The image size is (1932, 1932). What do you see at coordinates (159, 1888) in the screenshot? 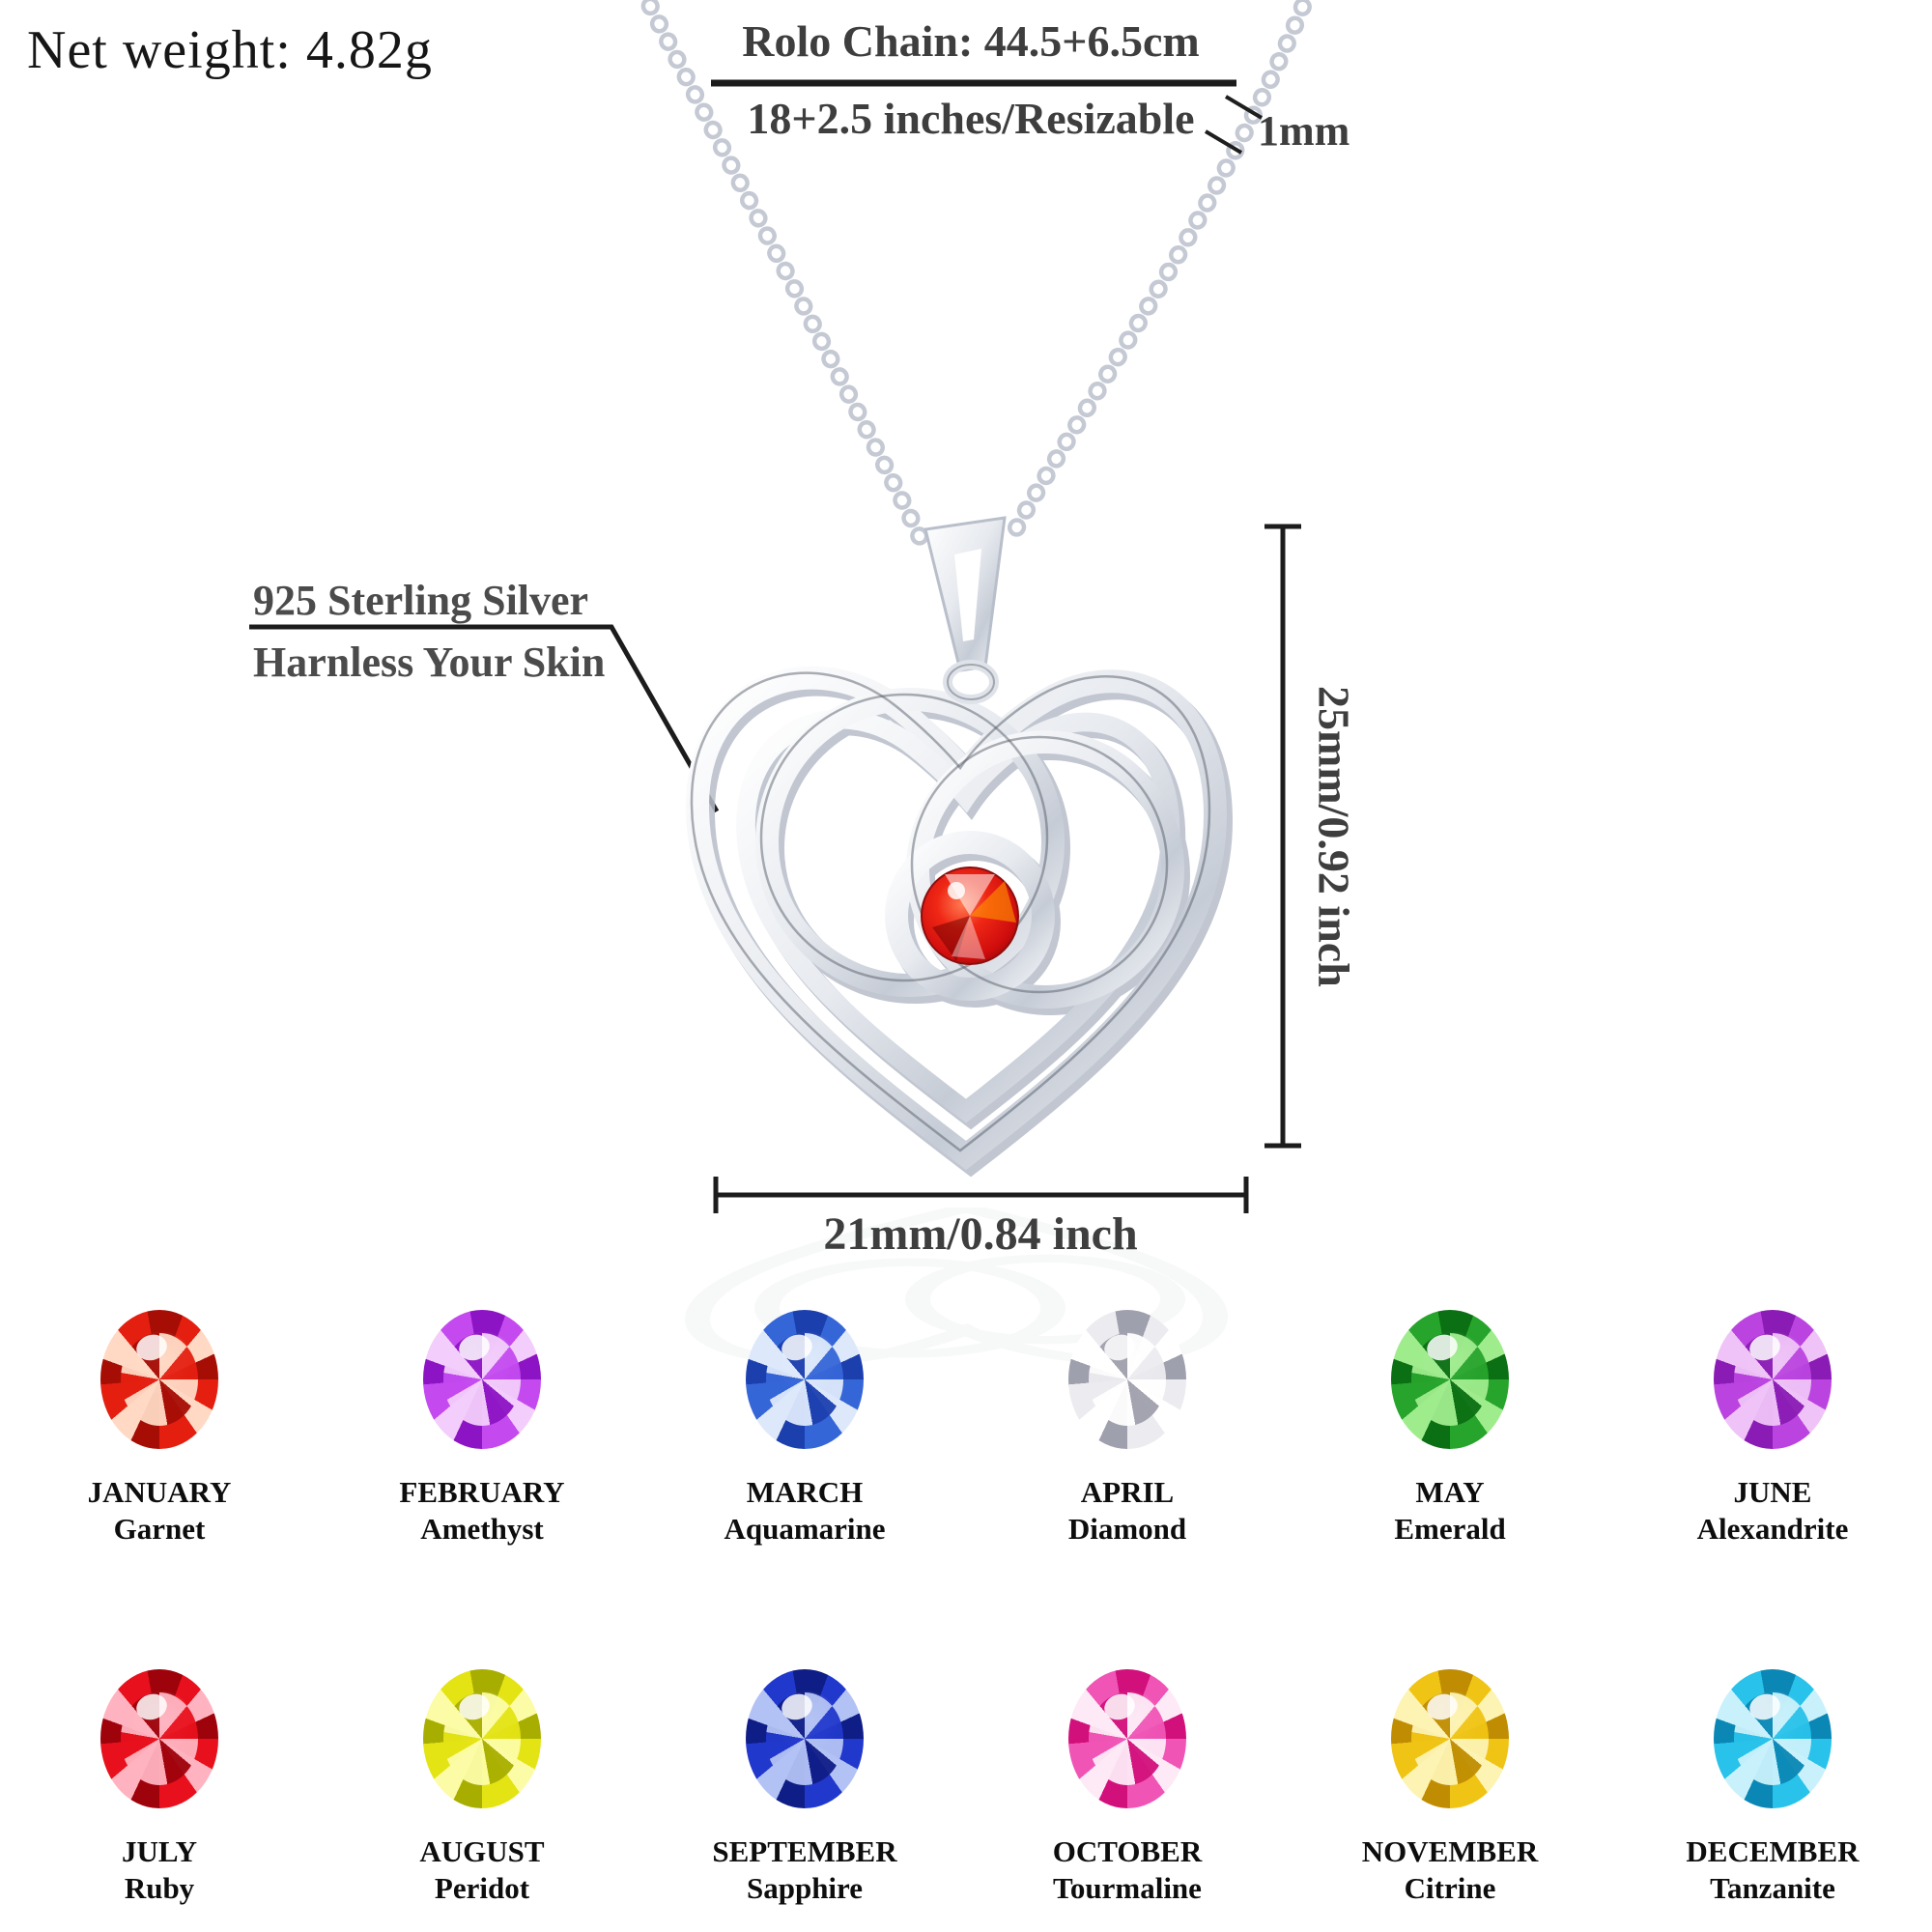
I see `birthstone-name-label: Ruby` at bounding box center [159, 1888].